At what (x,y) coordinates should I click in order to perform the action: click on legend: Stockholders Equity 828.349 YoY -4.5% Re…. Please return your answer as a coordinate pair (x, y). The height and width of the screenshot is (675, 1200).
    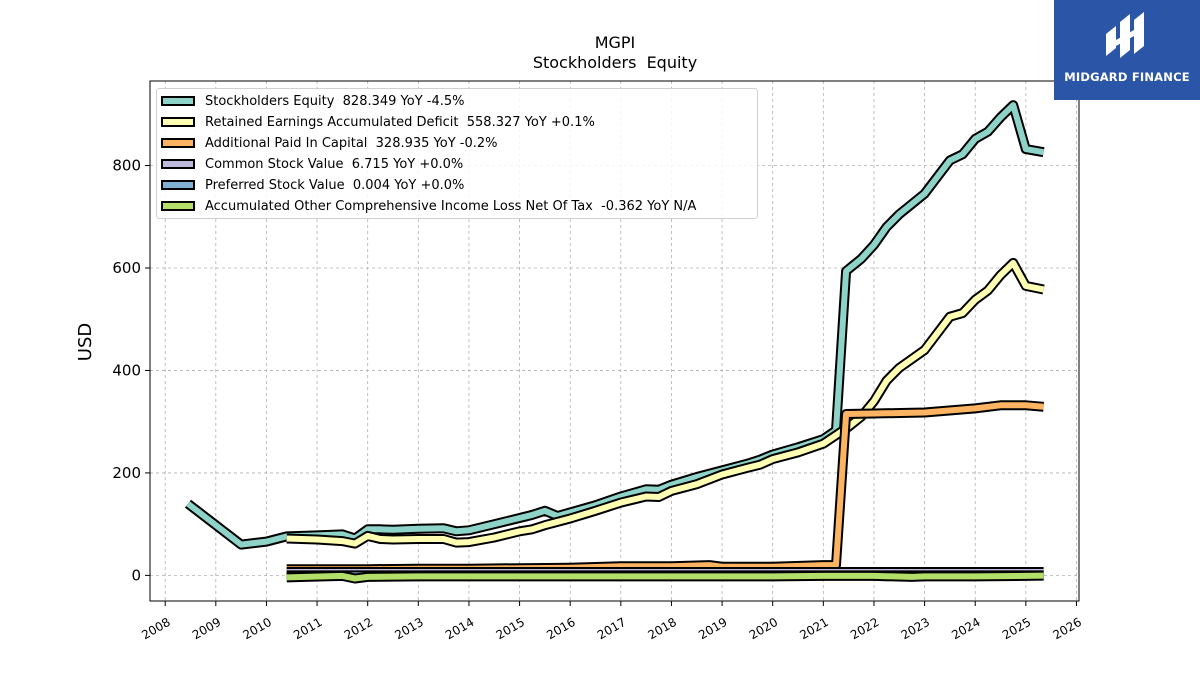
    Looking at the image, I should click on (457, 153).